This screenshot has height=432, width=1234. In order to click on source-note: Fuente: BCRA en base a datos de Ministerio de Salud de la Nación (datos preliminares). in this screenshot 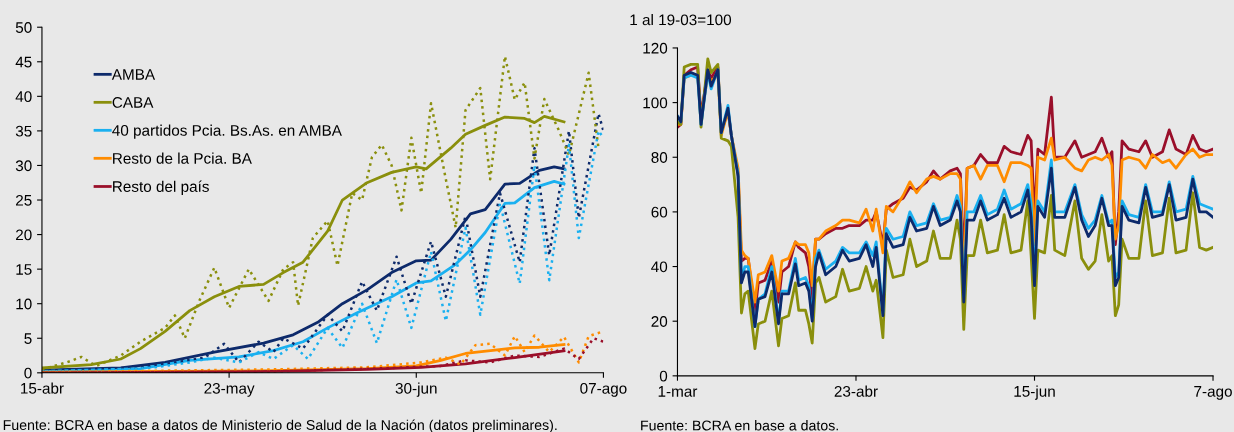, I will do `click(280, 425)`.